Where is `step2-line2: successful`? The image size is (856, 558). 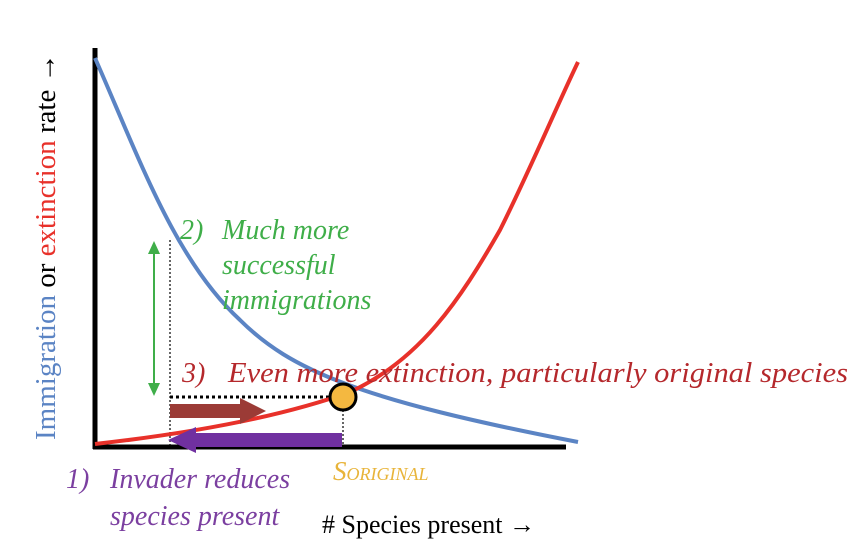
step2-line2: successful is located at coordinates (279, 265).